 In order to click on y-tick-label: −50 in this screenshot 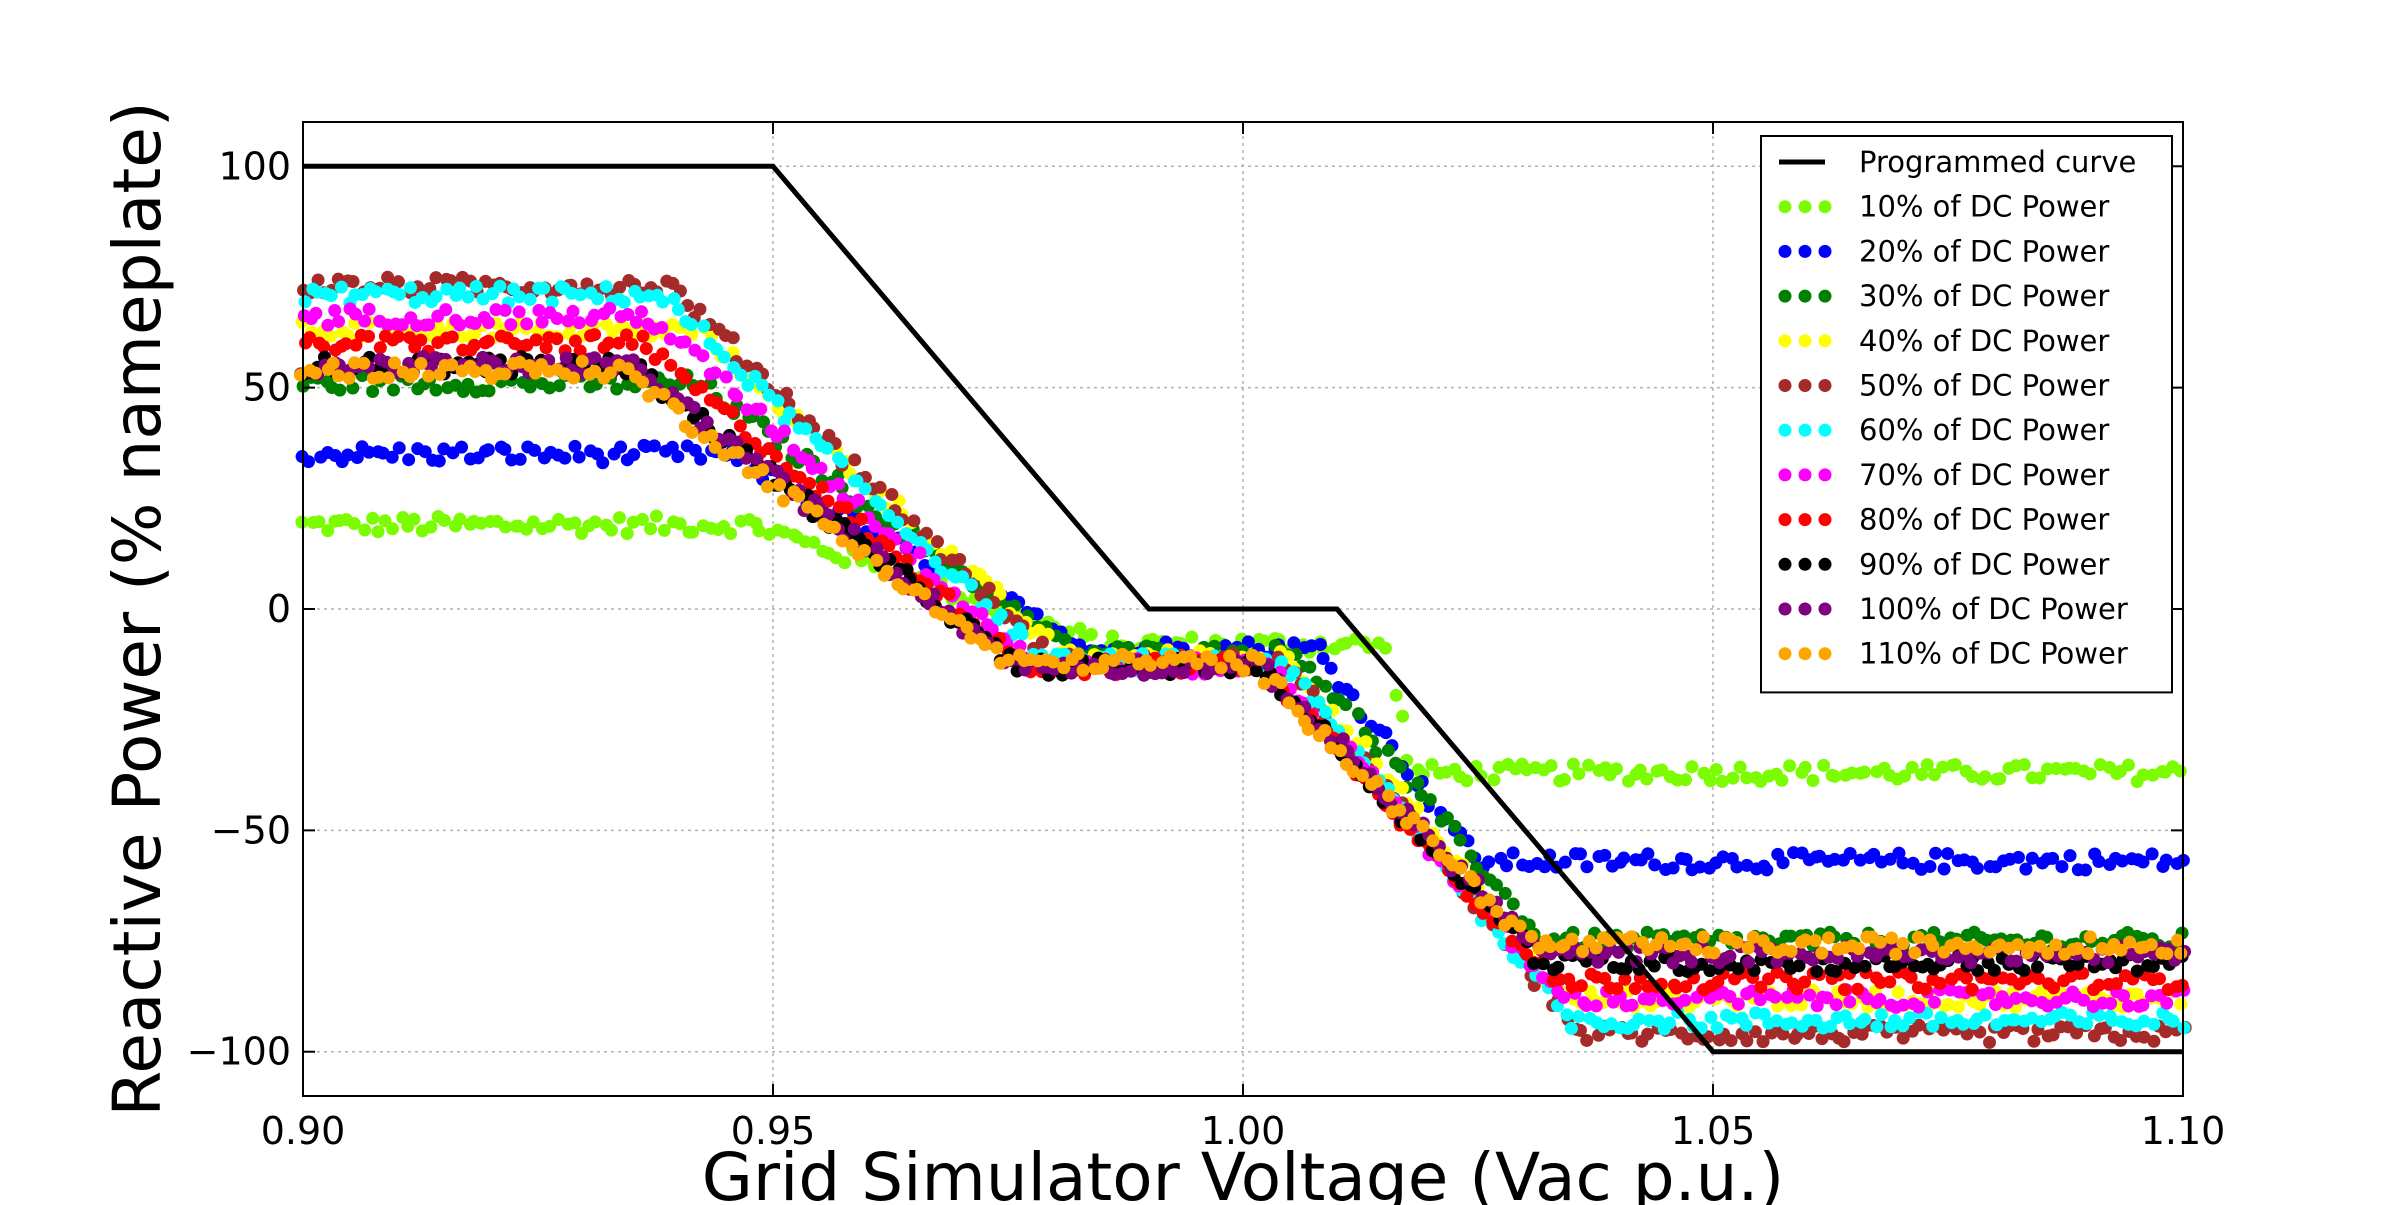, I will do `click(251, 830)`.